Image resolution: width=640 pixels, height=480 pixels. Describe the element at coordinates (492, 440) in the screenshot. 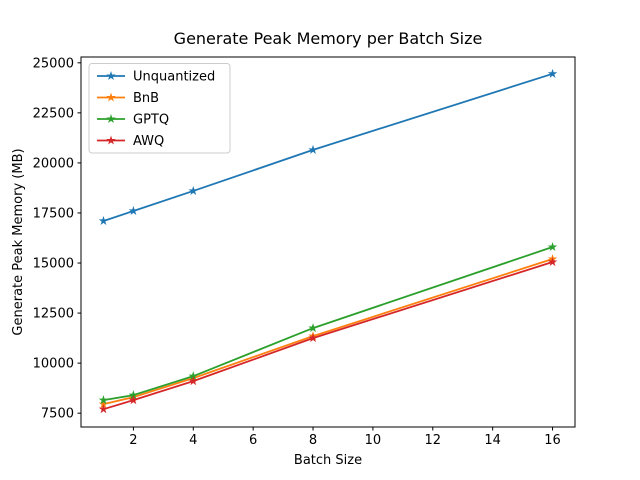

I see `x-tick-label: 14` at that location.